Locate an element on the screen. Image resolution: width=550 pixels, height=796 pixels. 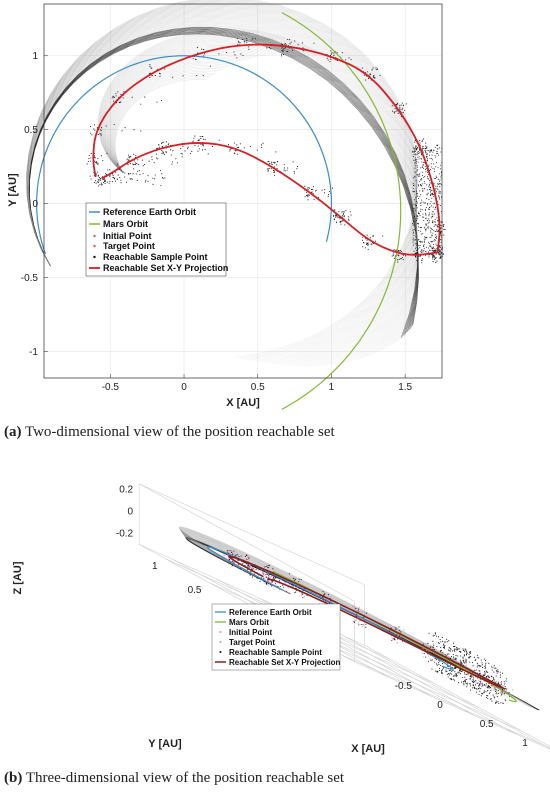
z-tick-label-3d: 0 is located at coordinates (131, 511).